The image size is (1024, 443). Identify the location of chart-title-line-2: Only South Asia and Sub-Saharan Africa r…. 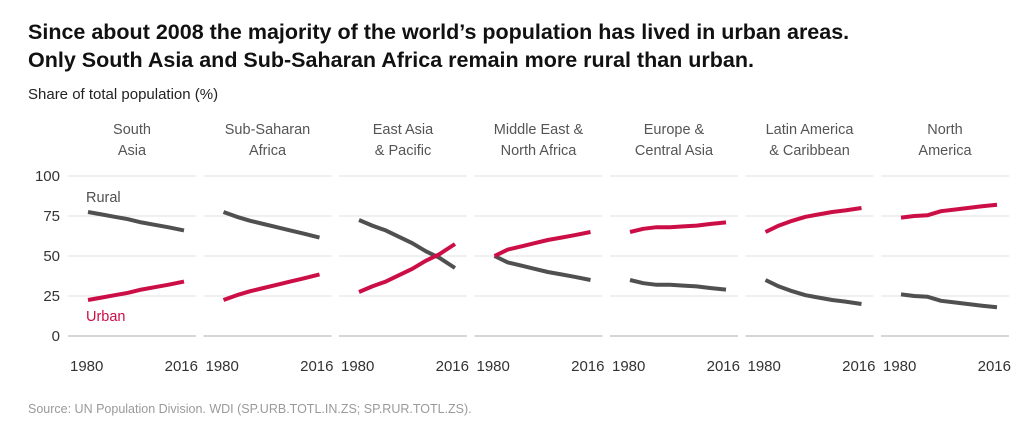
(391, 60).